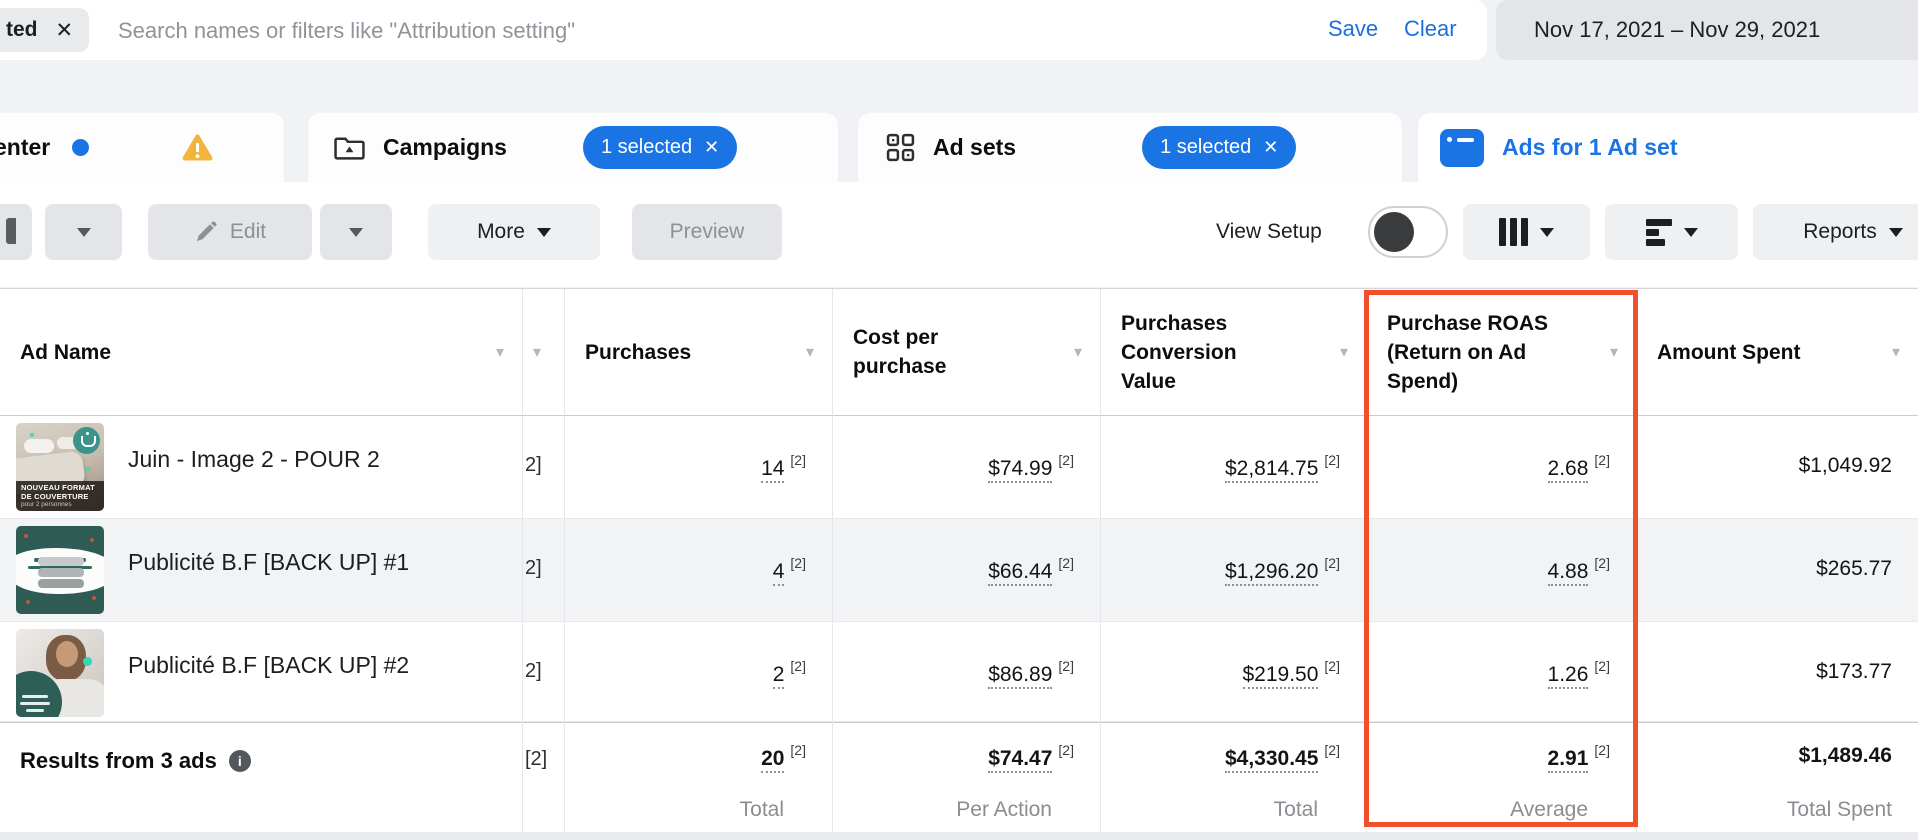  What do you see at coordinates (1004, 809) in the screenshot?
I see `summary-caption: Per Action` at bounding box center [1004, 809].